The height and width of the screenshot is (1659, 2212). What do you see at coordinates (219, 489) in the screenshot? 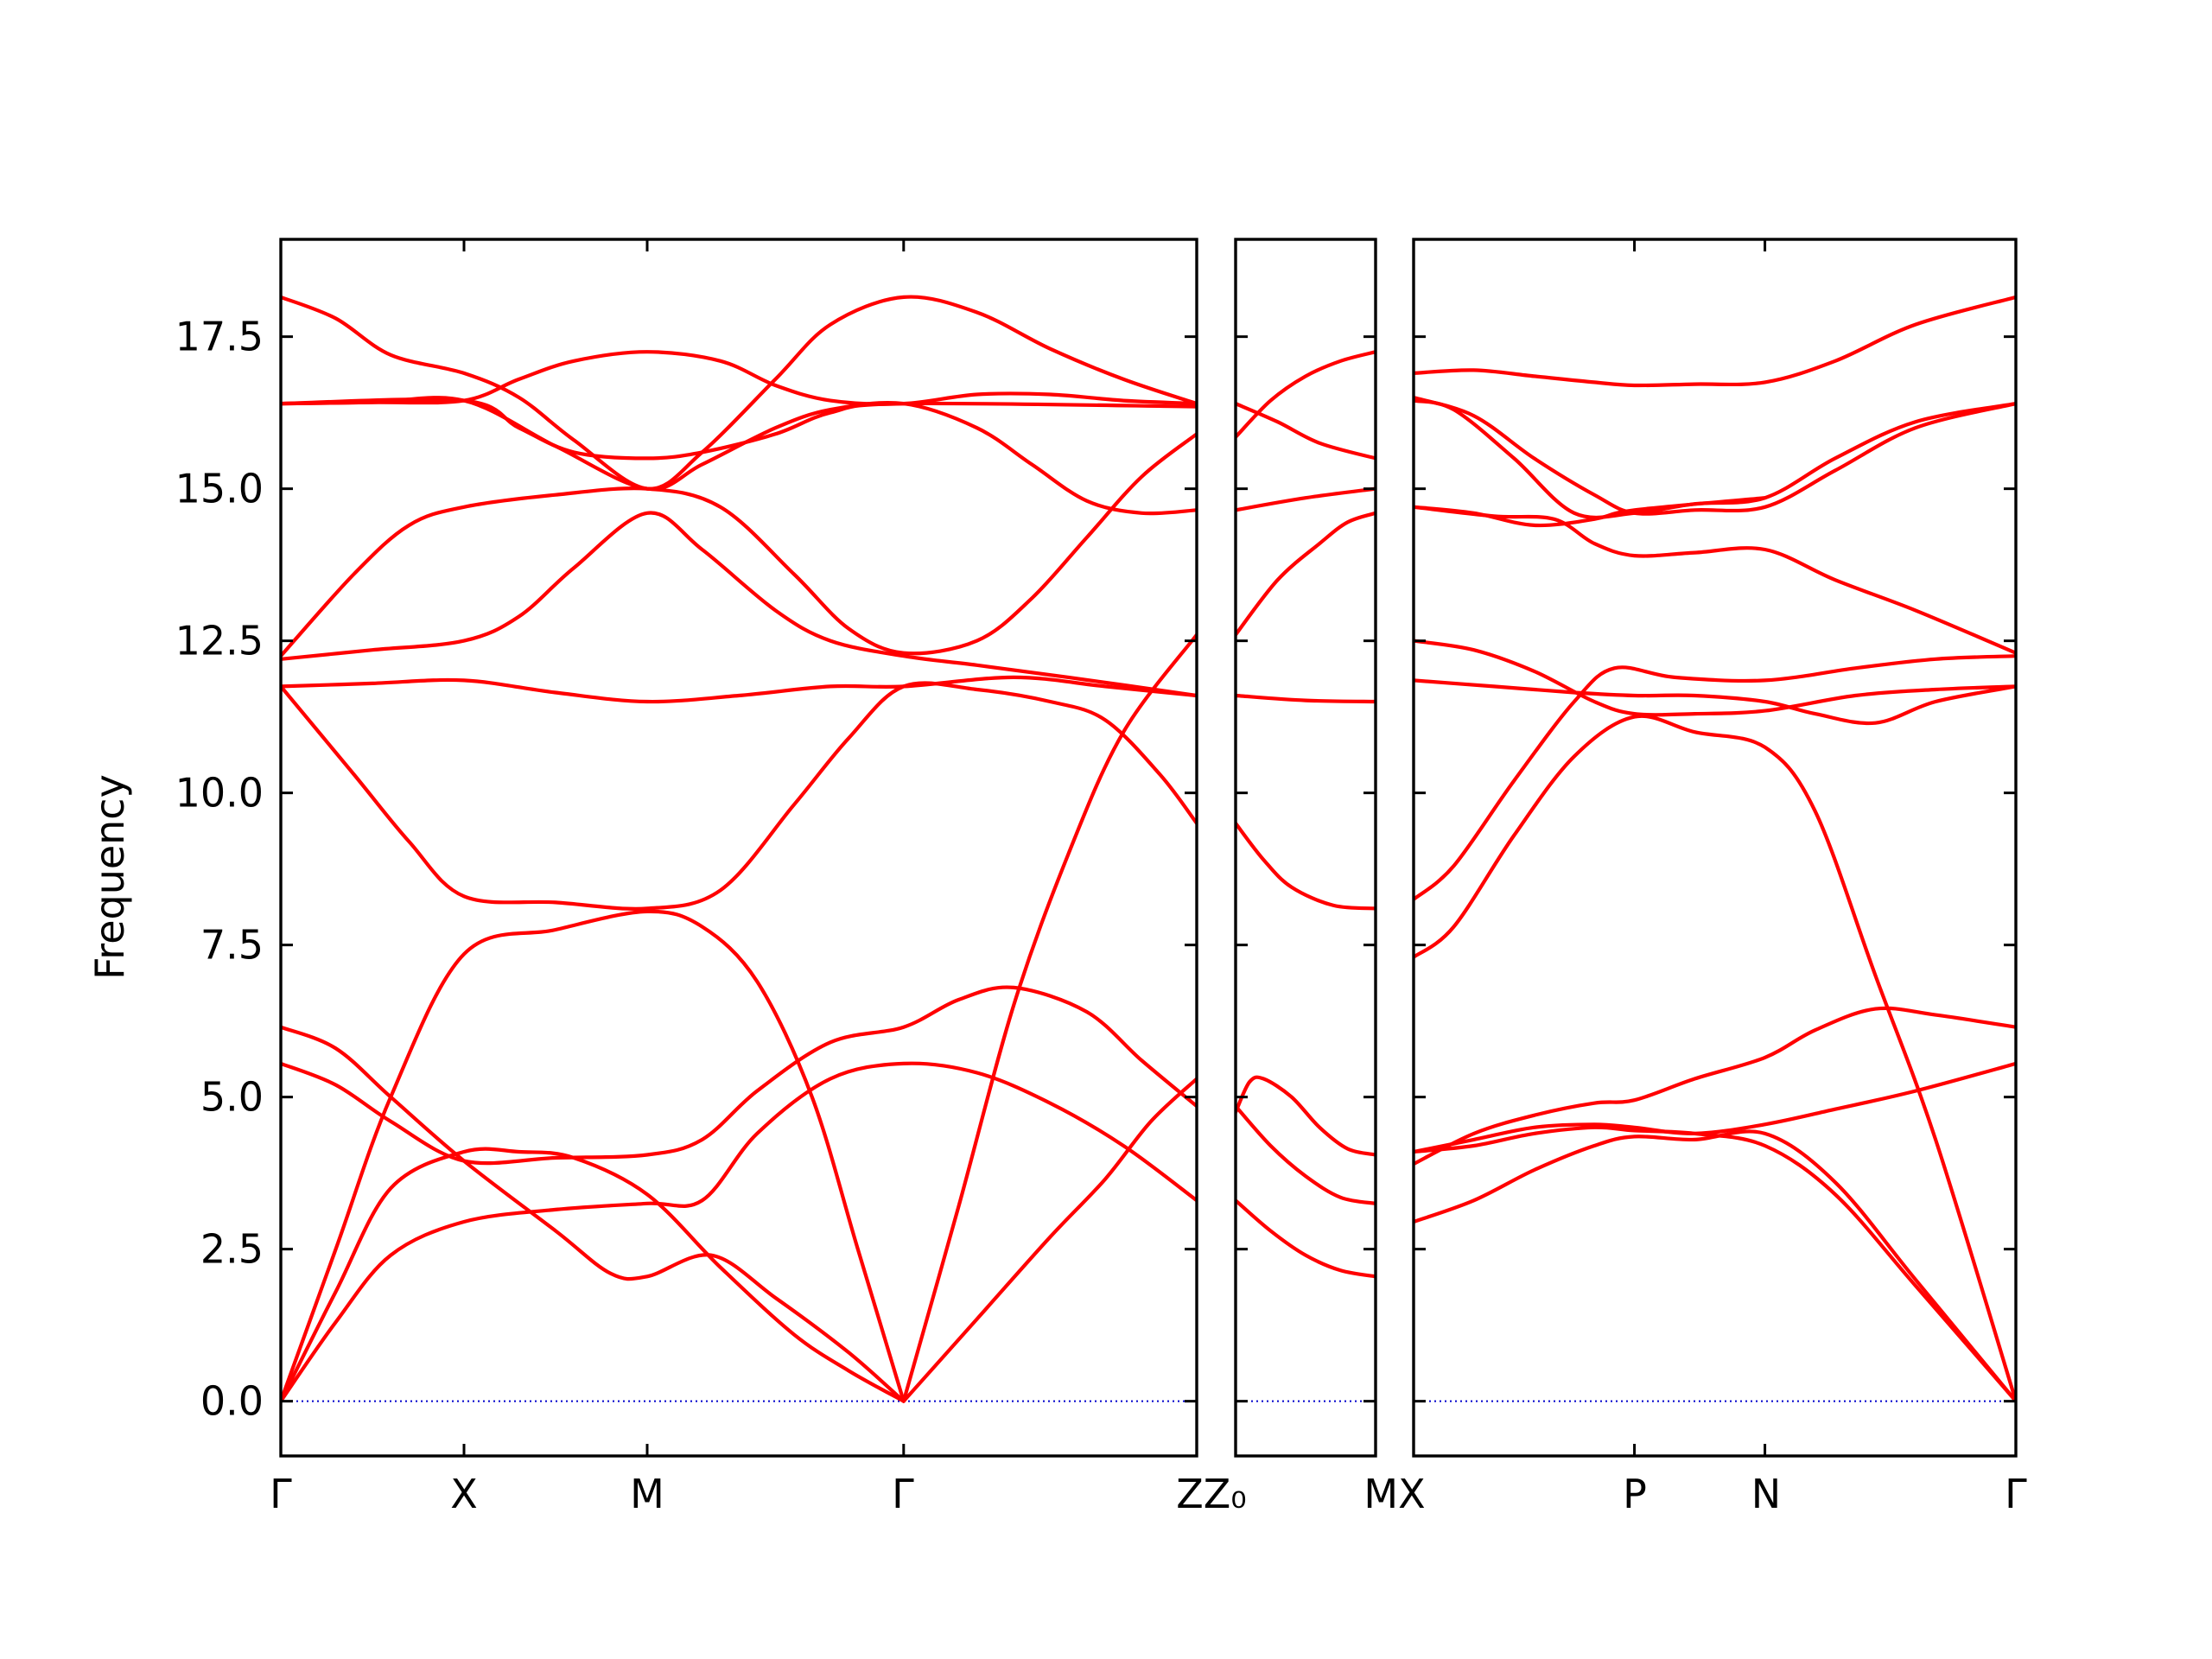
I see `y-tick-label: 15.0` at bounding box center [219, 489].